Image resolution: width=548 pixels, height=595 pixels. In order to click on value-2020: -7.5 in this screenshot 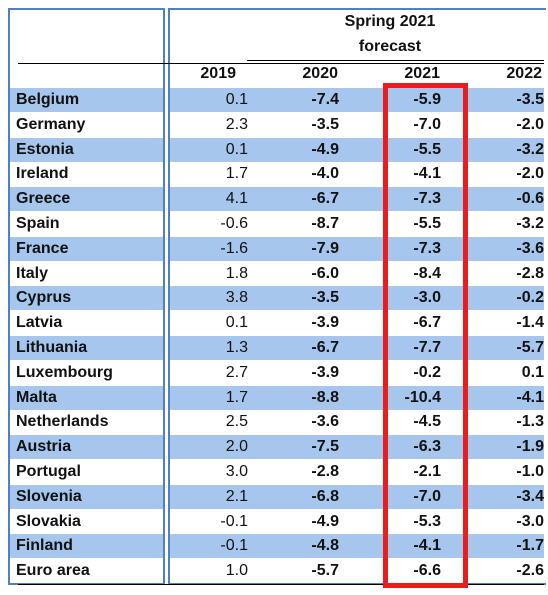, I will do `click(325, 447)`.